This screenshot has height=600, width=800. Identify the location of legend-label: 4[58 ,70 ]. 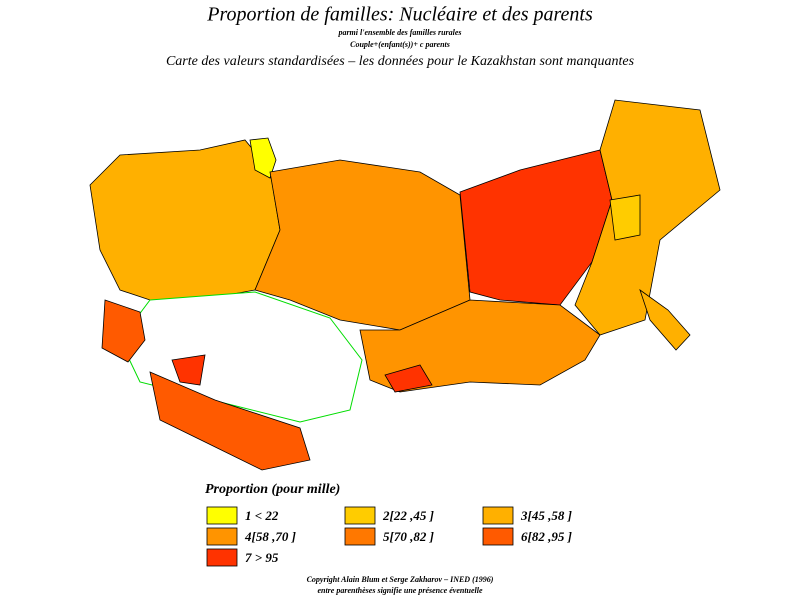
(270, 536).